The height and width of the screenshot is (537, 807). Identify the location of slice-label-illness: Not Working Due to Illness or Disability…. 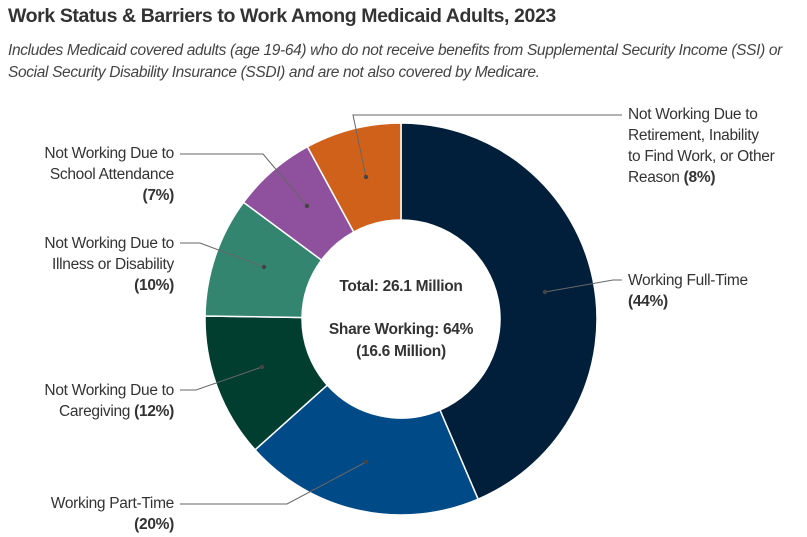
(109, 264).